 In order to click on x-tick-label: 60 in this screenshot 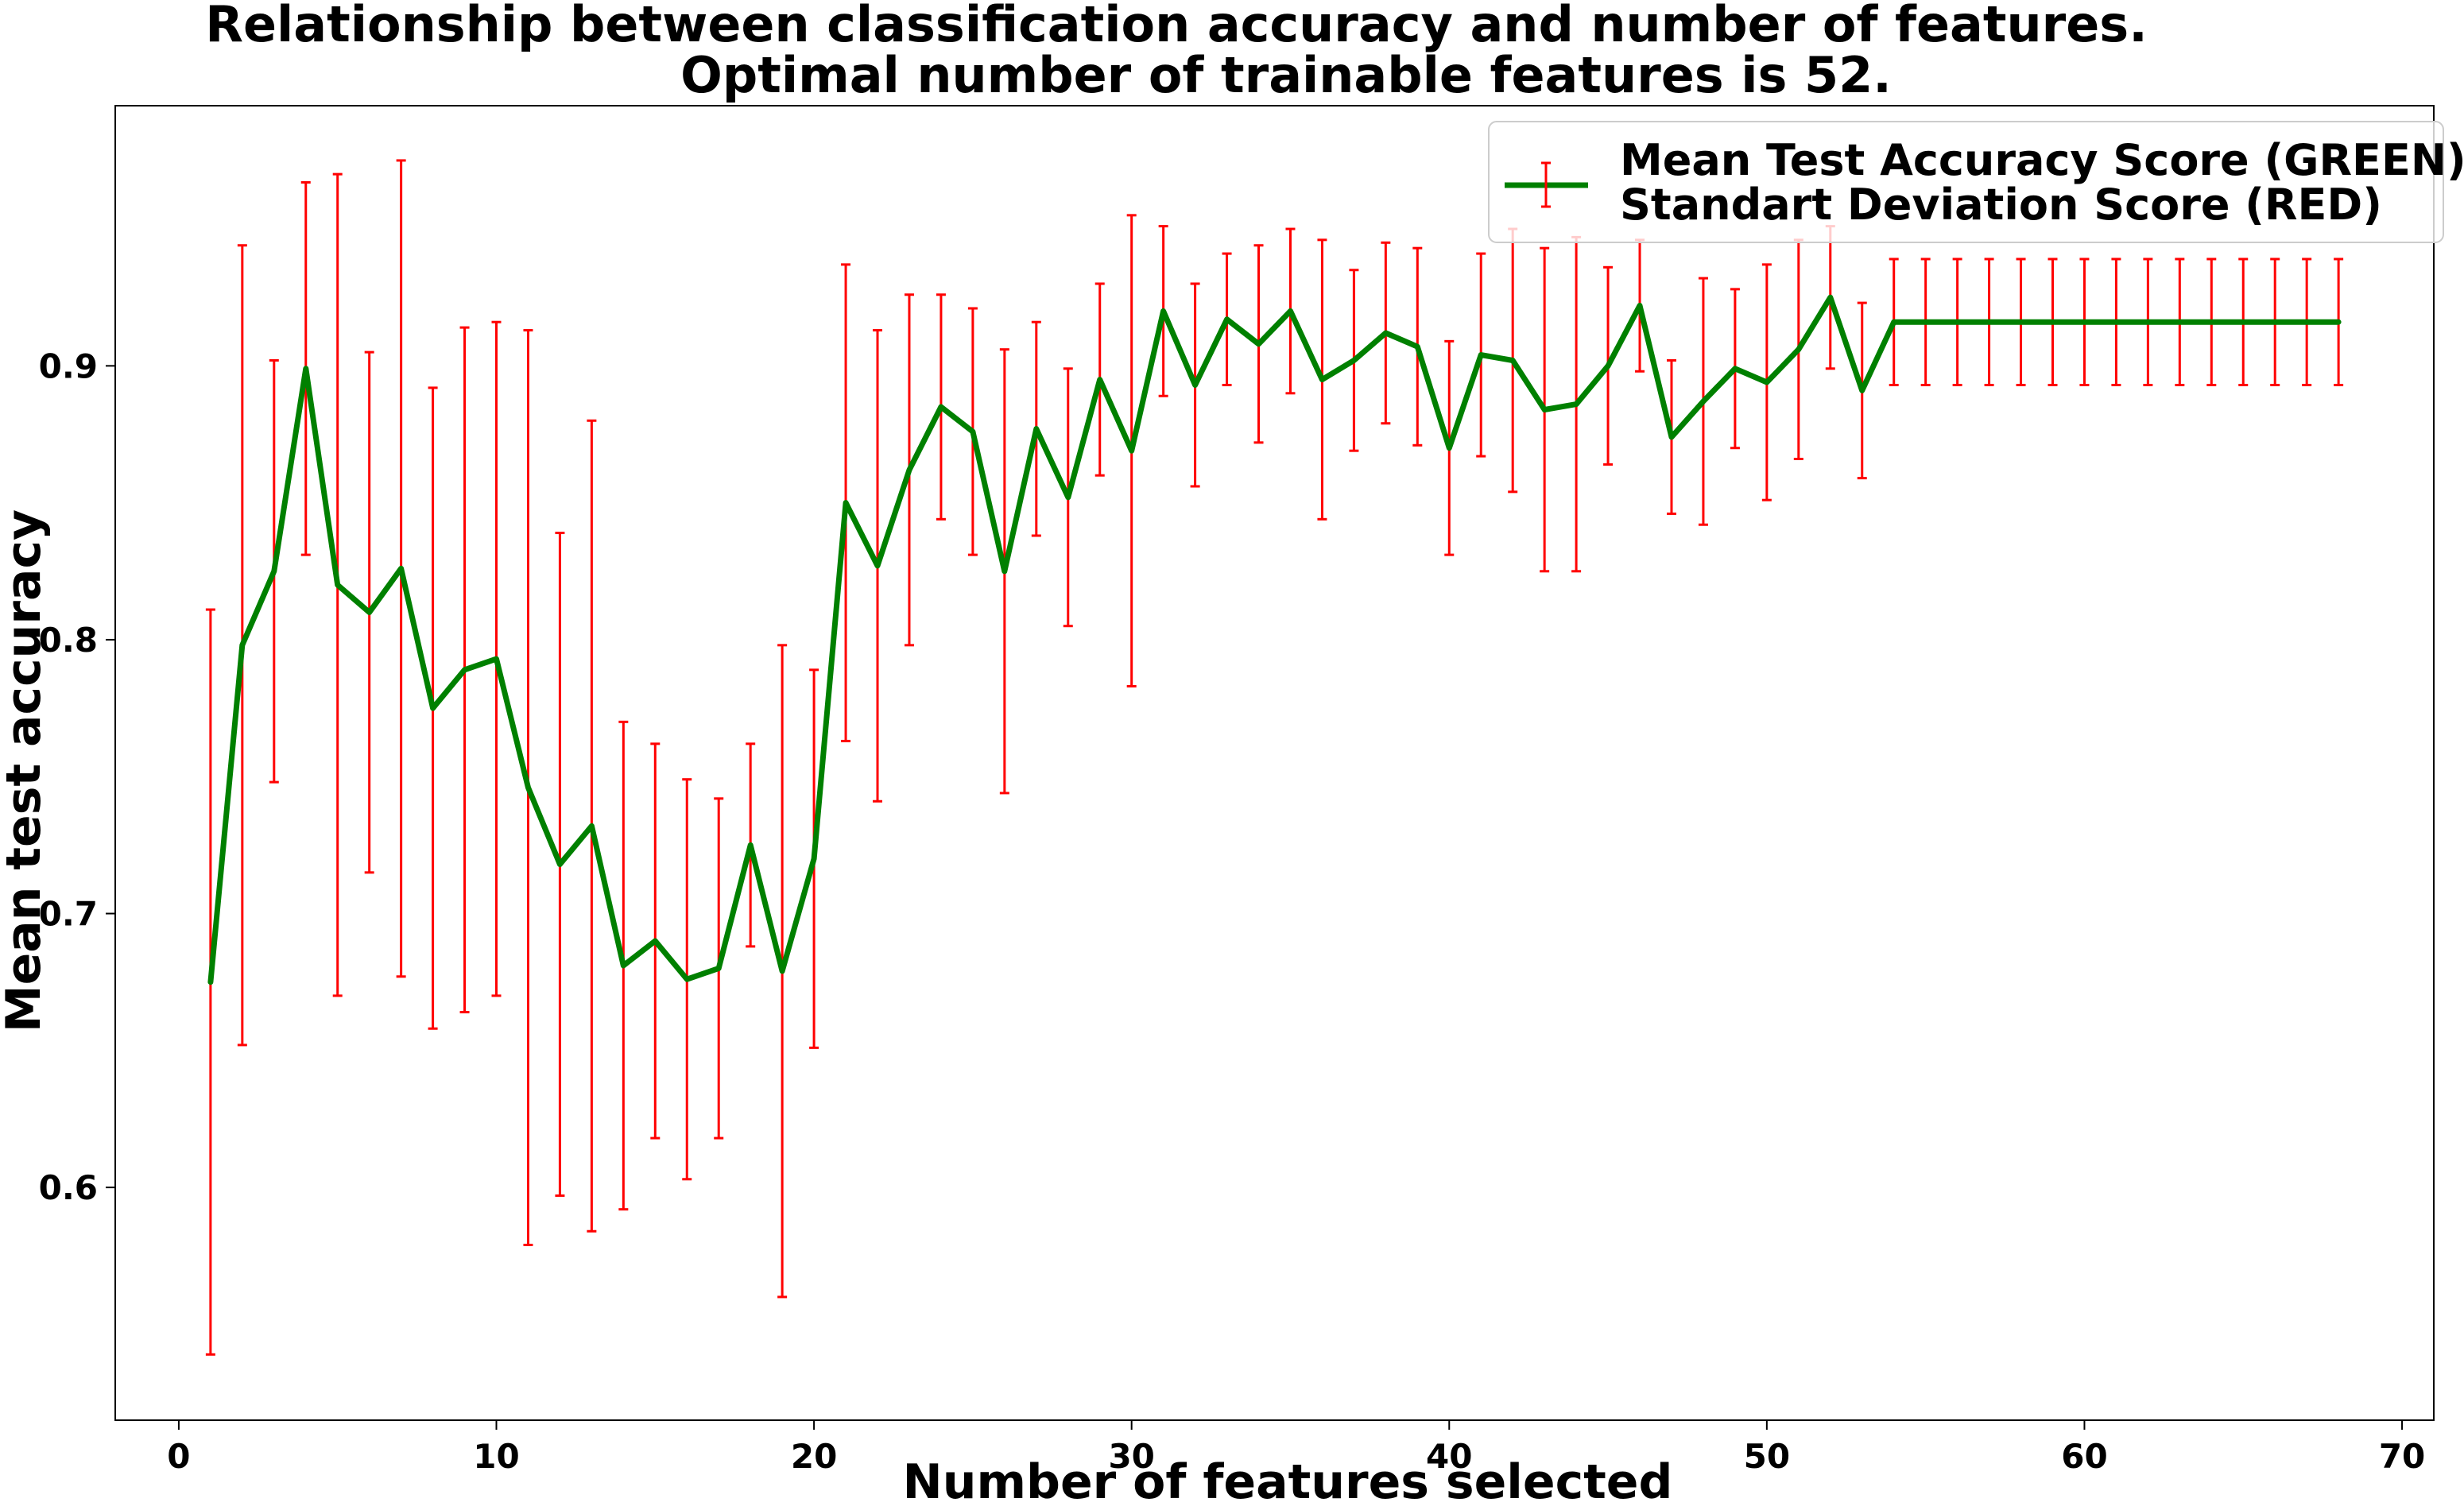, I will do `click(2084, 1456)`.